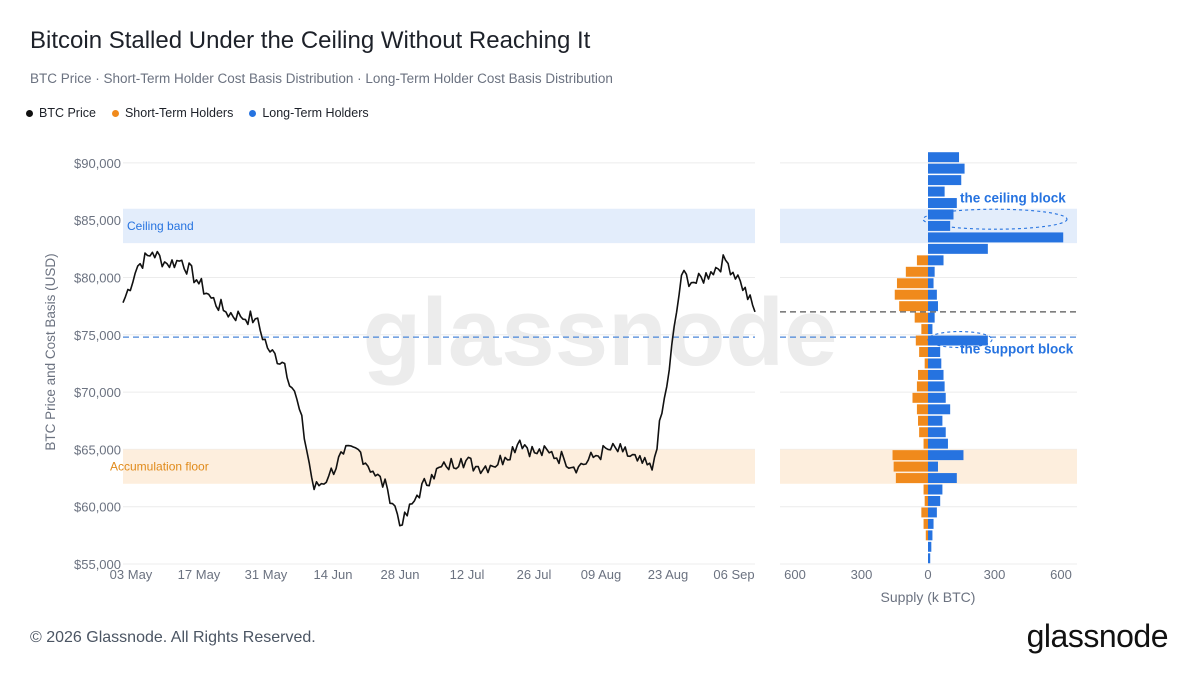 The image size is (1200, 675). I want to click on brand-logo: glassnode, so click(1097, 636).